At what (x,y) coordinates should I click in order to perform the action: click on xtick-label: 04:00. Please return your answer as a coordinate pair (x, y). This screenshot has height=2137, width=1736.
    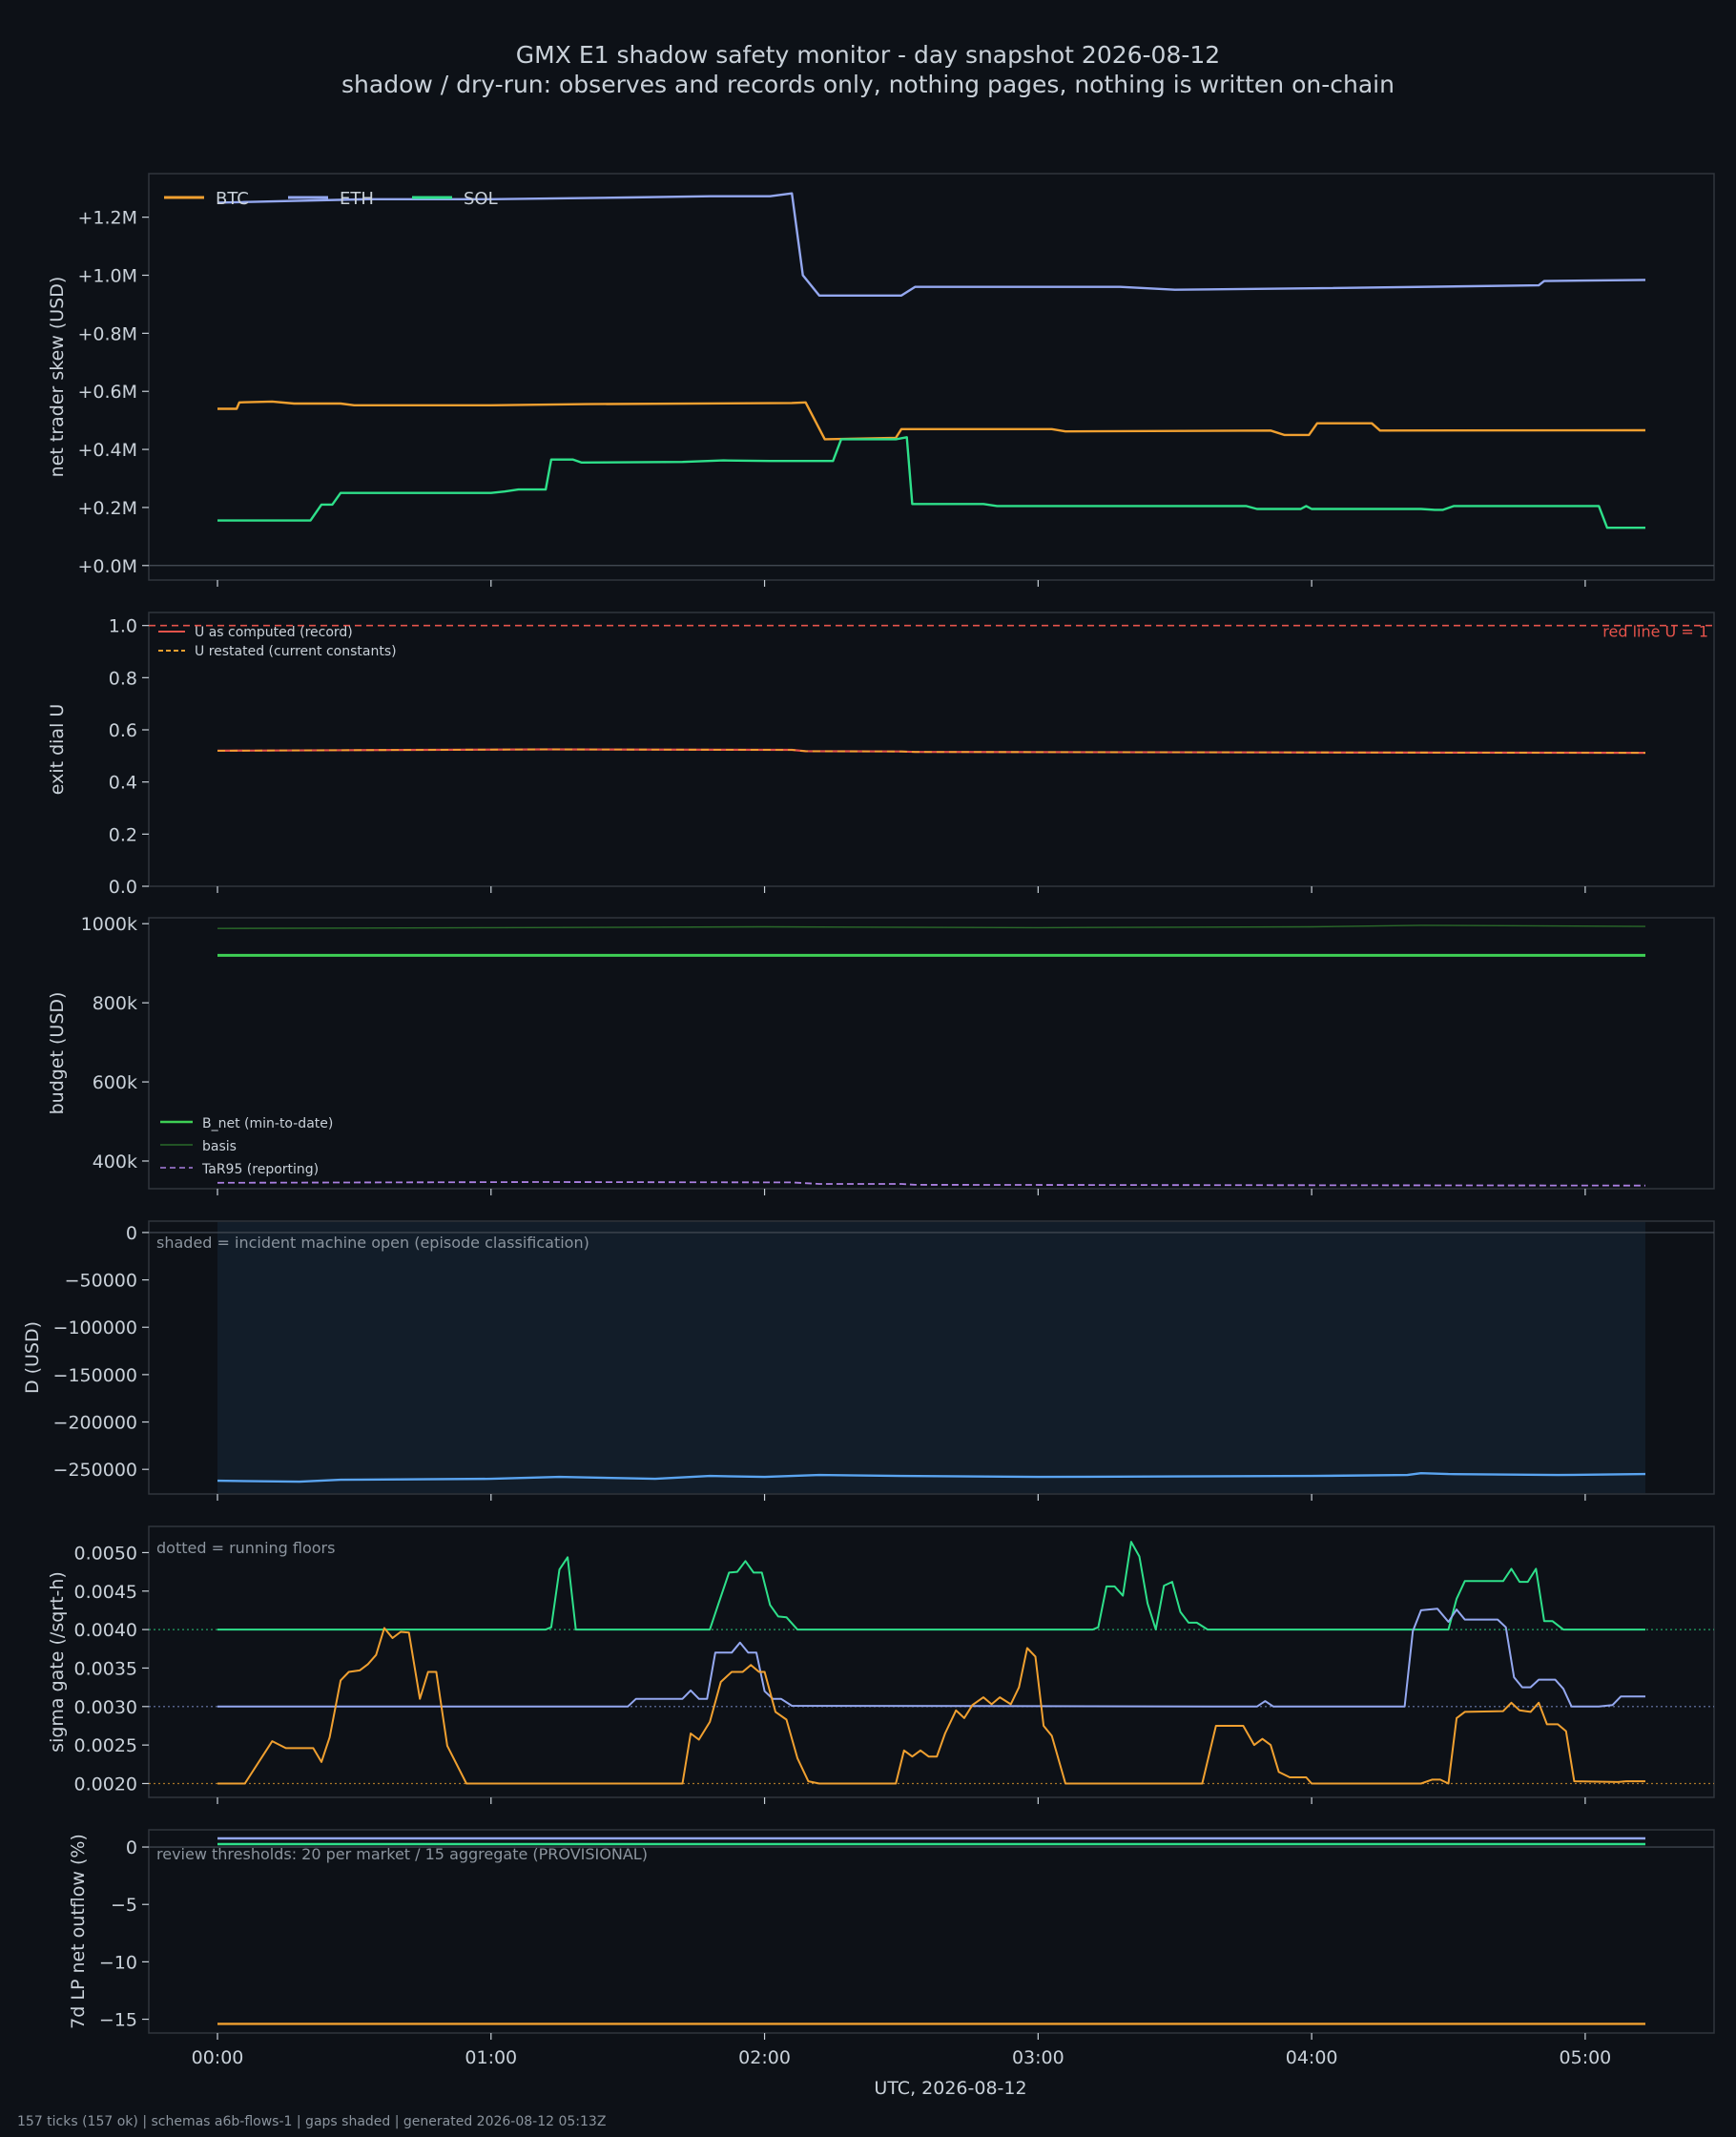
    Looking at the image, I should click on (1312, 2057).